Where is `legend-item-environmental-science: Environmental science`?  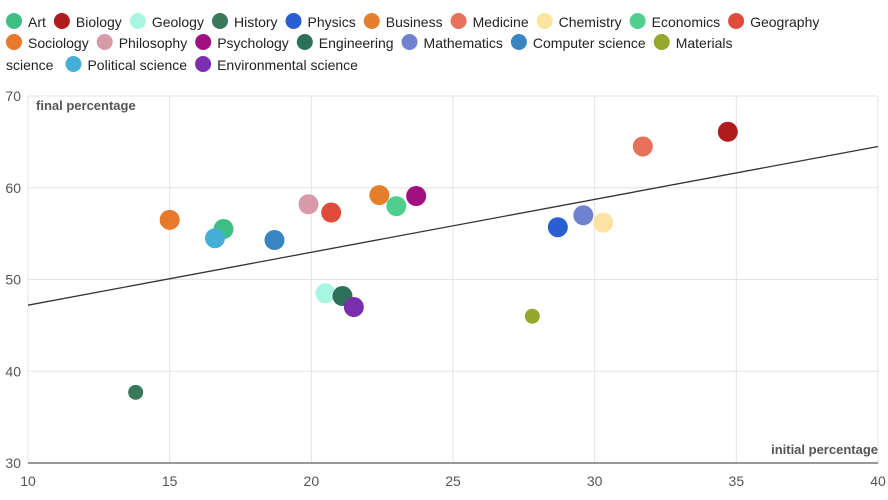
legend-item-environmental-science: Environmental science is located at coordinates (276, 64).